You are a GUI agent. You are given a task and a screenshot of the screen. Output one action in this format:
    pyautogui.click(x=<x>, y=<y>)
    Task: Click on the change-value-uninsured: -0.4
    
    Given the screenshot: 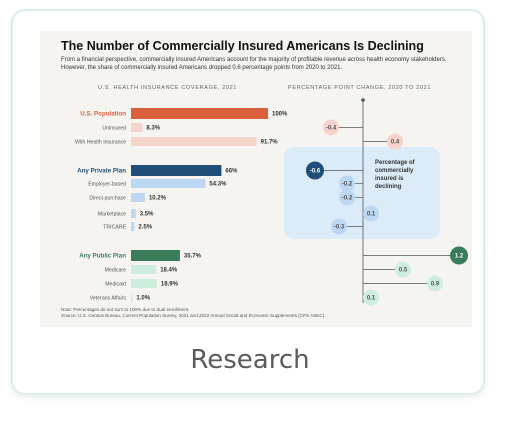 What is the action you would take?
    pyautogui.click(x=331, y=129)
    